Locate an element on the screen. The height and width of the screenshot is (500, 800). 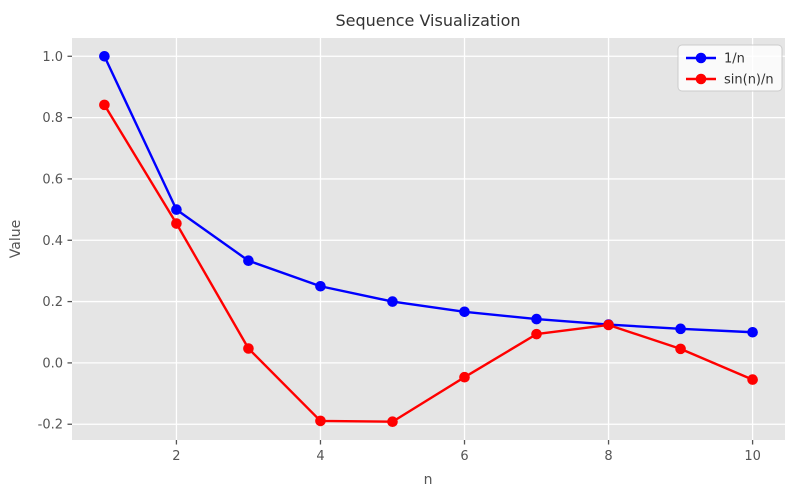
y-tick-label: 0.0 is located at coordinates (52, 363).